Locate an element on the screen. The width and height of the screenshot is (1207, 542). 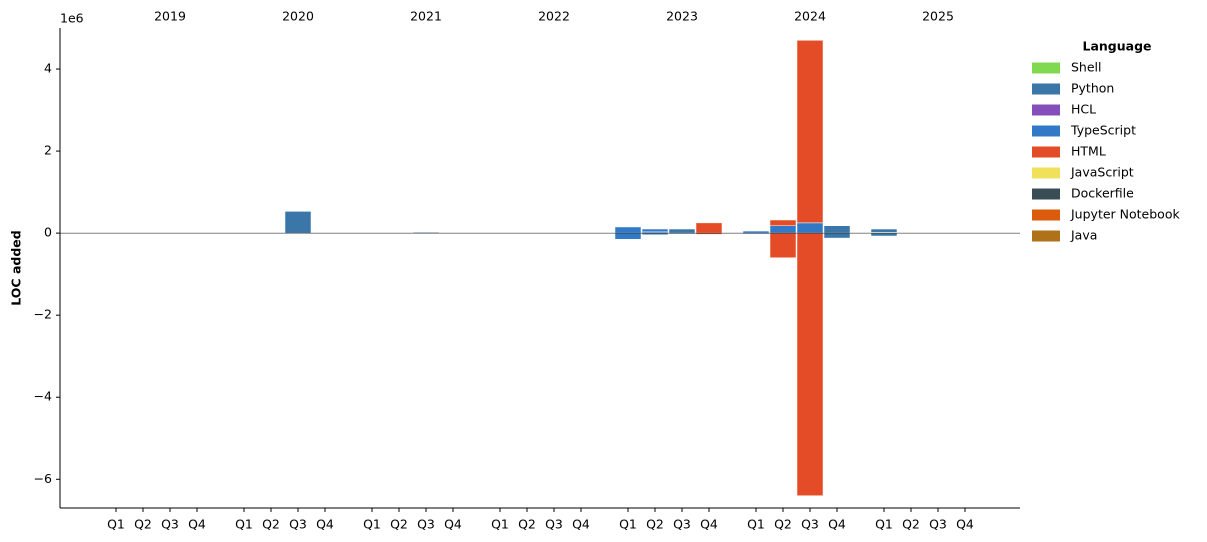
legend-label: HTML is located at coordinates (1088, 151).